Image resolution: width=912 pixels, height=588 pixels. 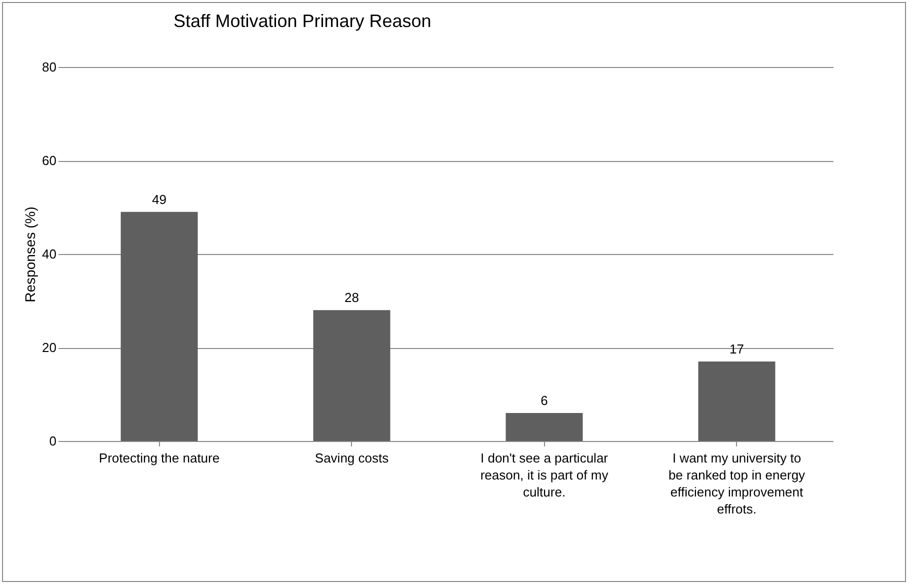 What do you see at coordinates (49, 254) in the screenshot?
I see `y-tick-label: 40` at bounding box center [49, 254].